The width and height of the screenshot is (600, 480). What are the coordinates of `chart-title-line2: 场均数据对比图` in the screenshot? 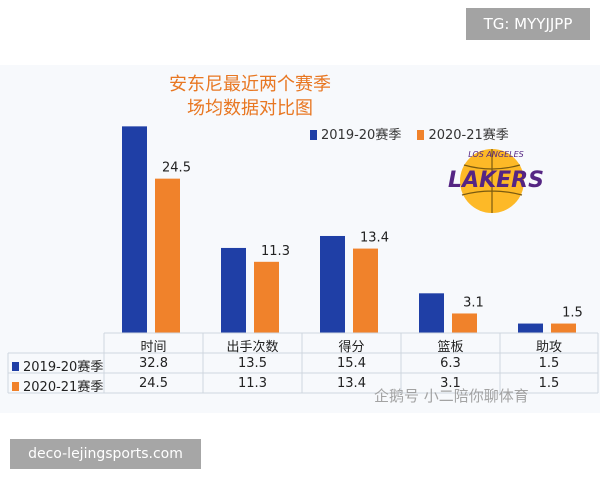 It's located at (250, 108).